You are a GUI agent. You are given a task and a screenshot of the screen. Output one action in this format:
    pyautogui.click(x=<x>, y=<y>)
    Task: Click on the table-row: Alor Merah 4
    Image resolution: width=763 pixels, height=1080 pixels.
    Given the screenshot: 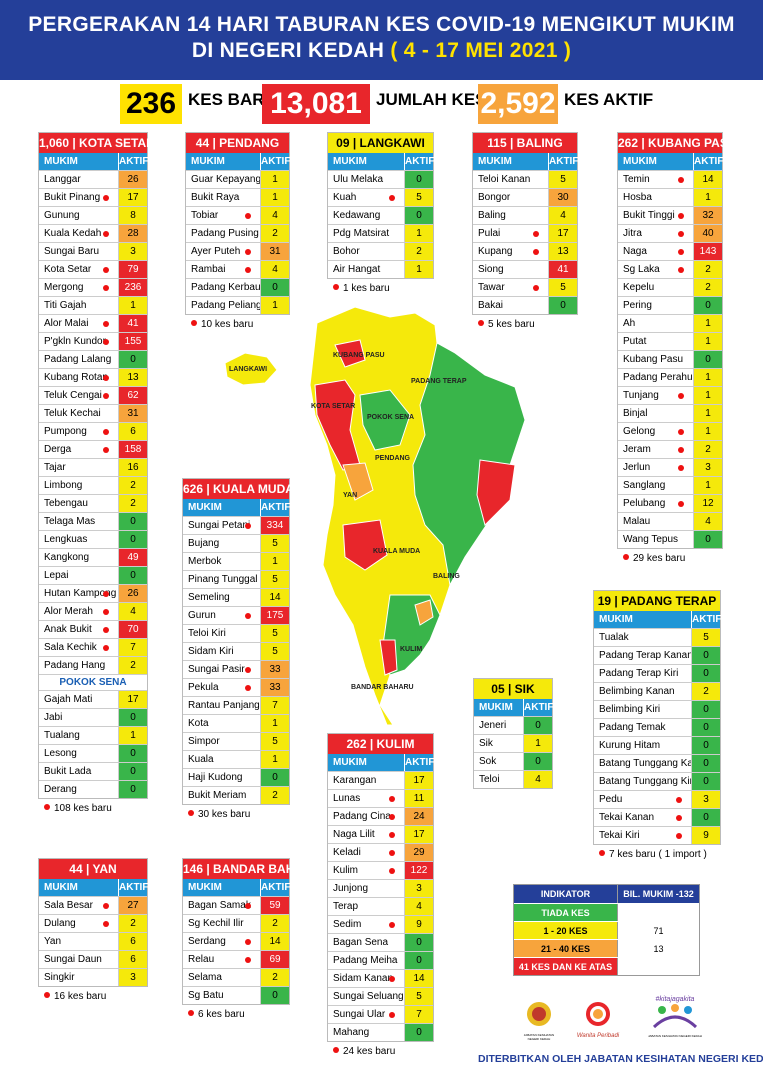 What is the action you would take?
    pyautogui.click(x=93, y=611)
    